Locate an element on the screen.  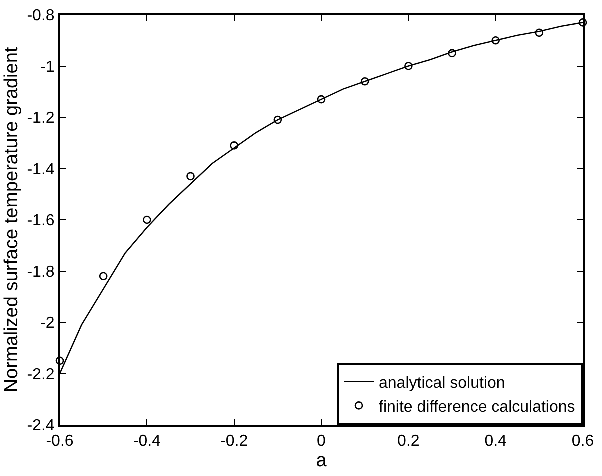
x-tick-label: 0.2 is located at coordinates (409, 441).